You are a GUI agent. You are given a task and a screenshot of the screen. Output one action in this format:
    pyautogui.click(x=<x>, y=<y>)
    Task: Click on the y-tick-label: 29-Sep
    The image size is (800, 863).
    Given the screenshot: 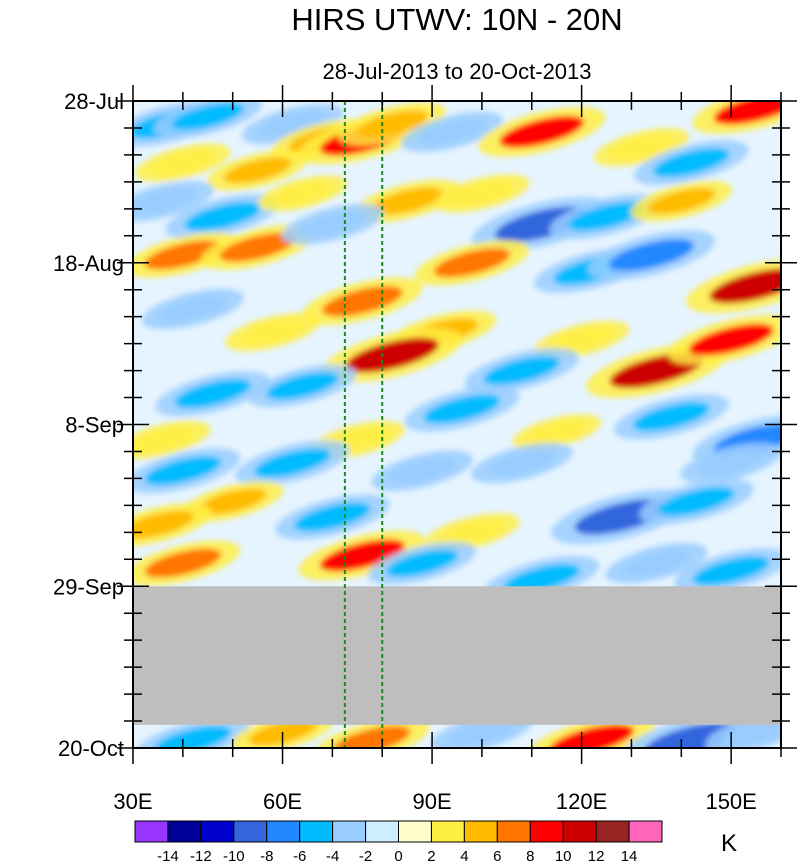 What is the action you would take?
    pyautogui.click(x=88, y=586)
    